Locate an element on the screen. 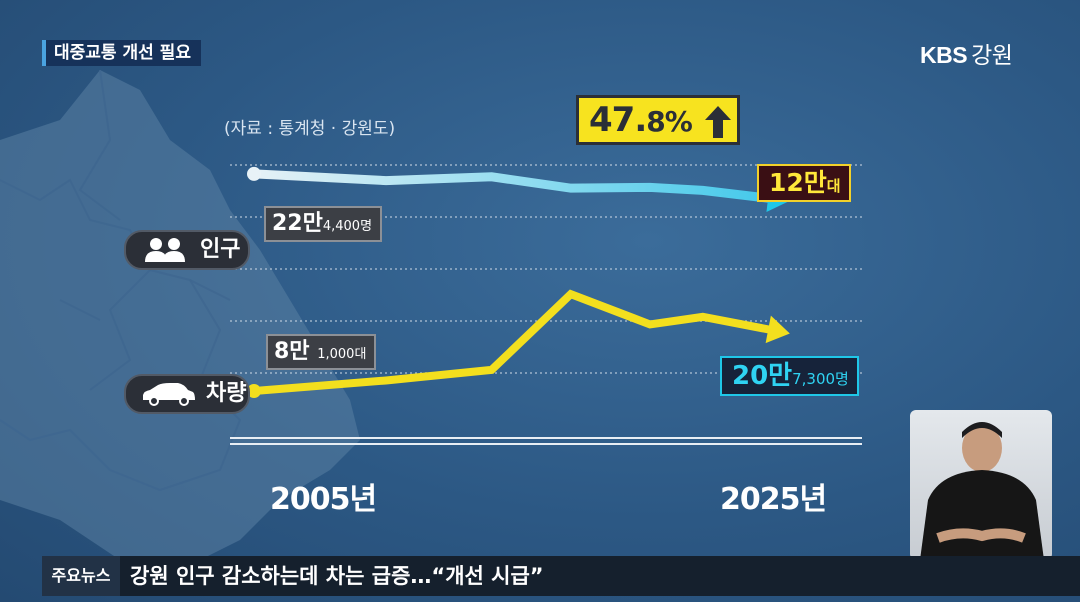  increase-tail: 8% is located at coordinates (669, 121).